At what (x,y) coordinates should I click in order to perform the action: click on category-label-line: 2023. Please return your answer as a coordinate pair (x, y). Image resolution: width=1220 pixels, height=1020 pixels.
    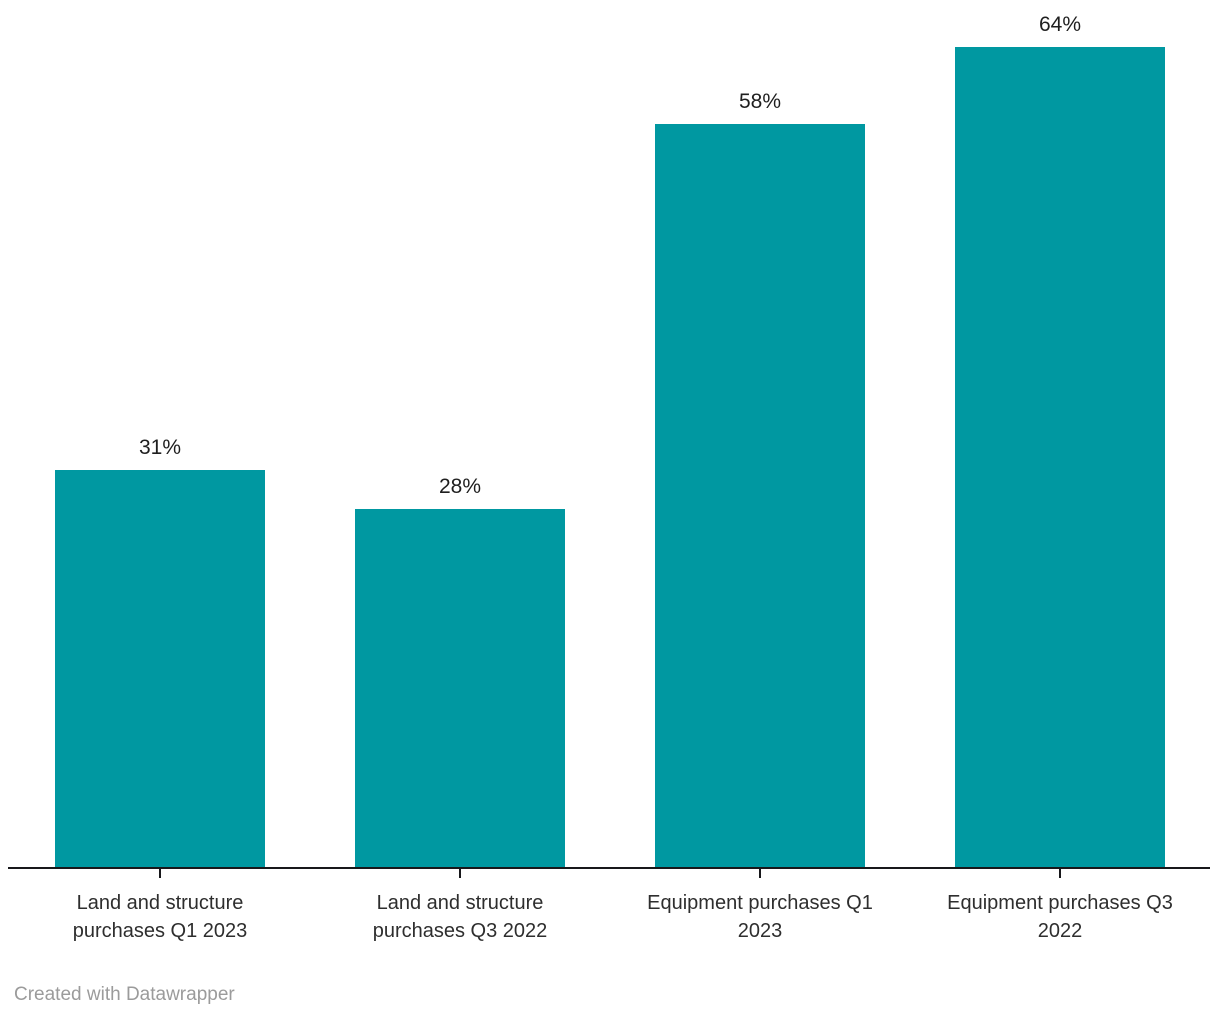
    Looking at the image, I should click on (760, 931).